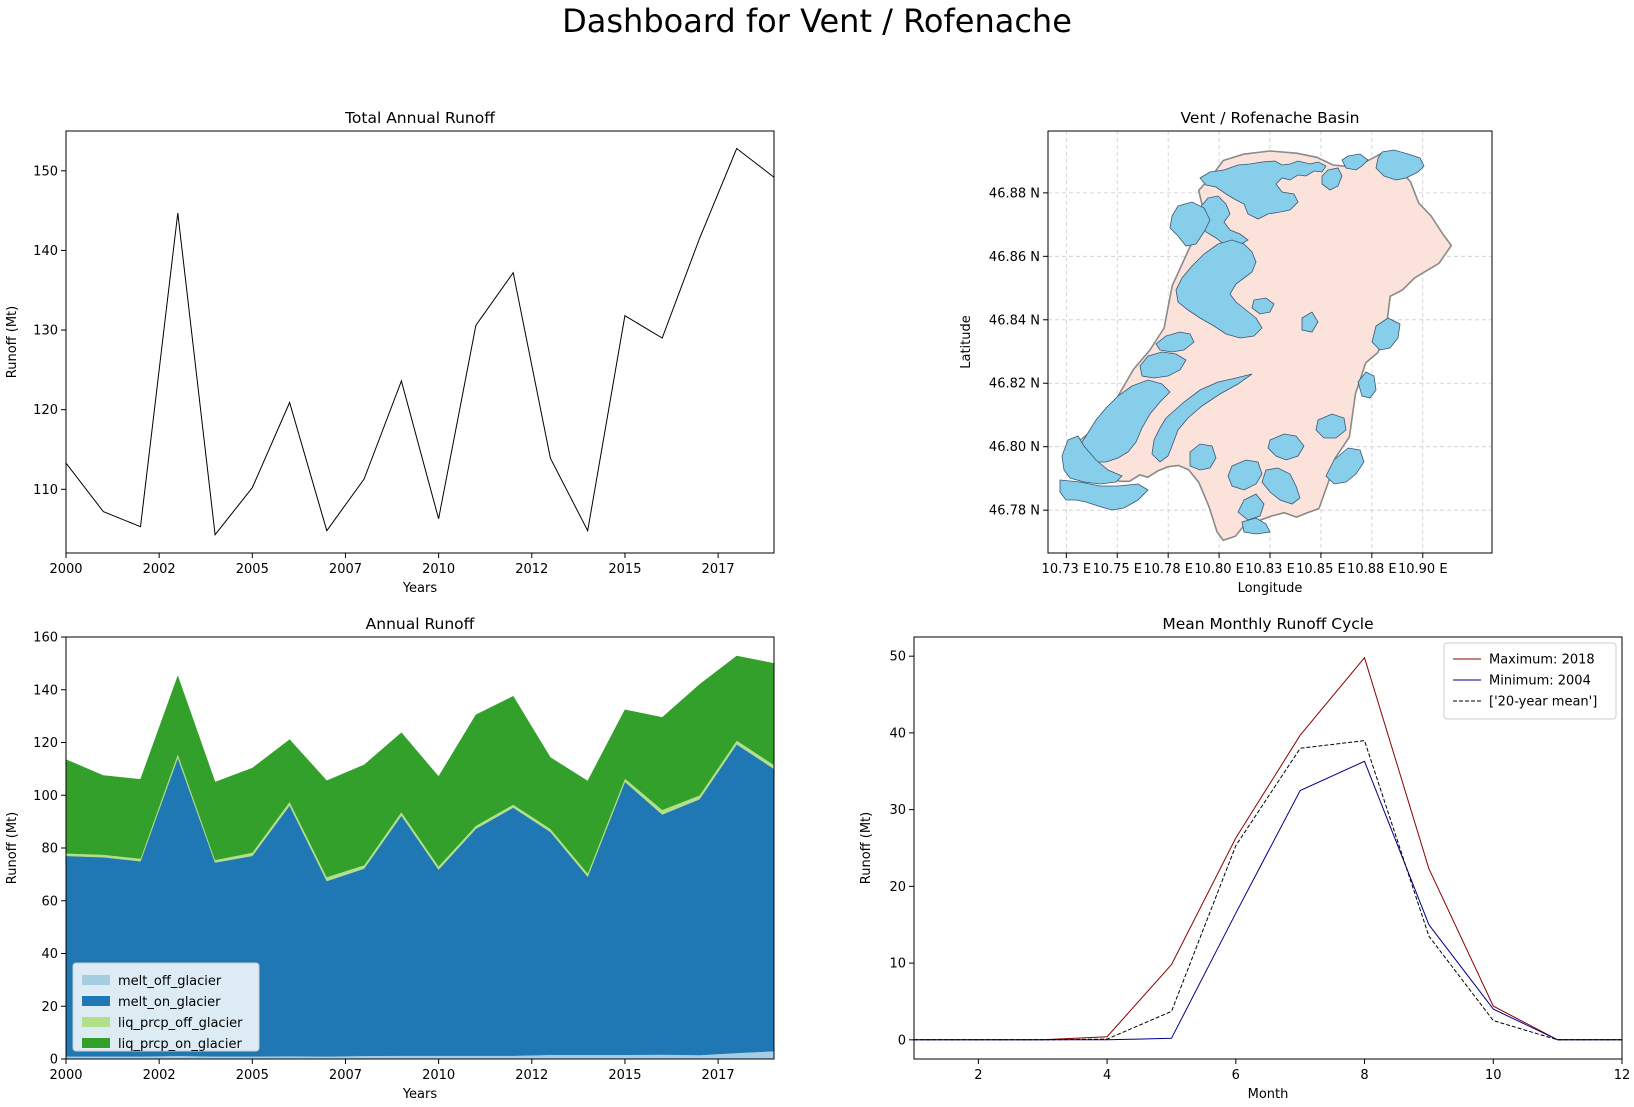  Describe the element at coordinates (897, 964) in the screenshot. I see `y-tick-label: 10` at that location.